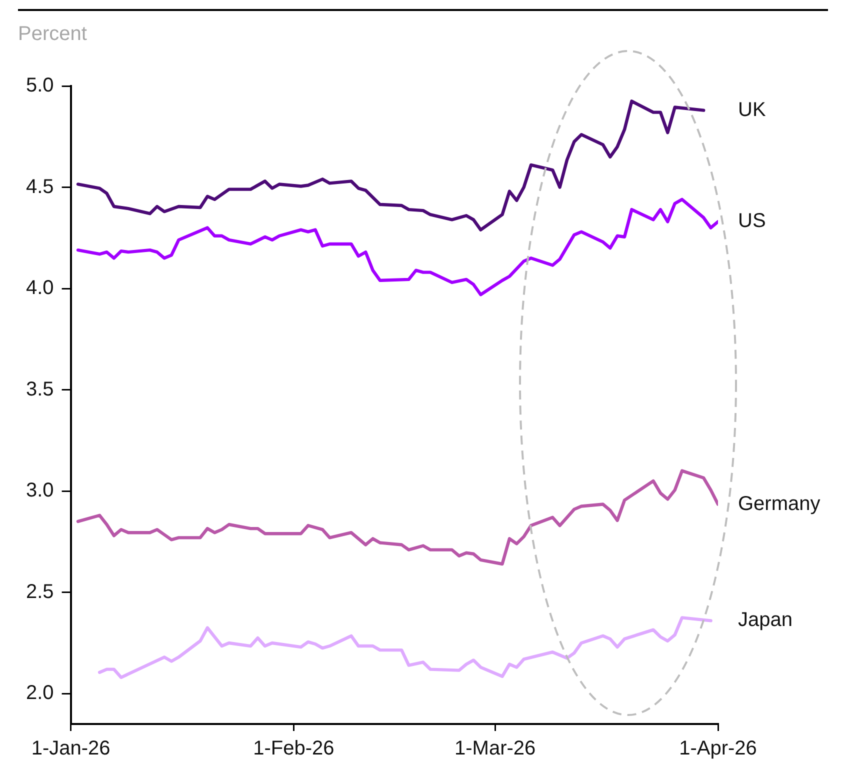 The image size is (846, 779). What do you see at coordinates (40, 187) in the screenshot?
I see `y-tick-label: 4.5` at bounding box center [40, 187].